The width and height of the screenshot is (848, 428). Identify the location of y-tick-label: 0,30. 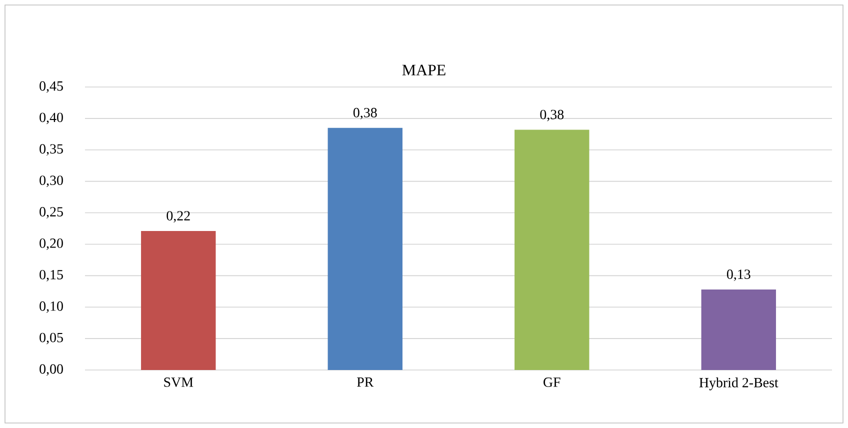
(51, 182).